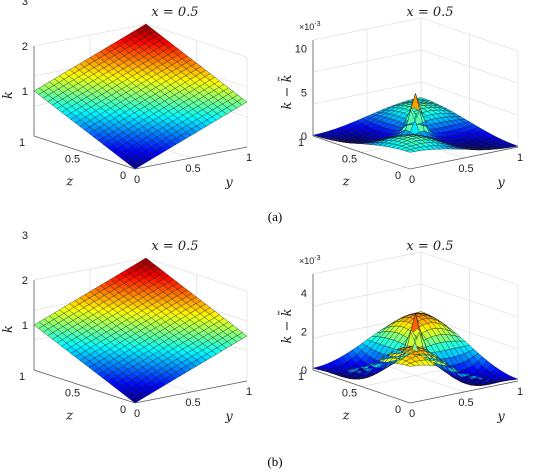  What do you see at coordinates (304, 93) in the screenshot?
I see `k-tick-label: 5` at bounding box center [304, 93].